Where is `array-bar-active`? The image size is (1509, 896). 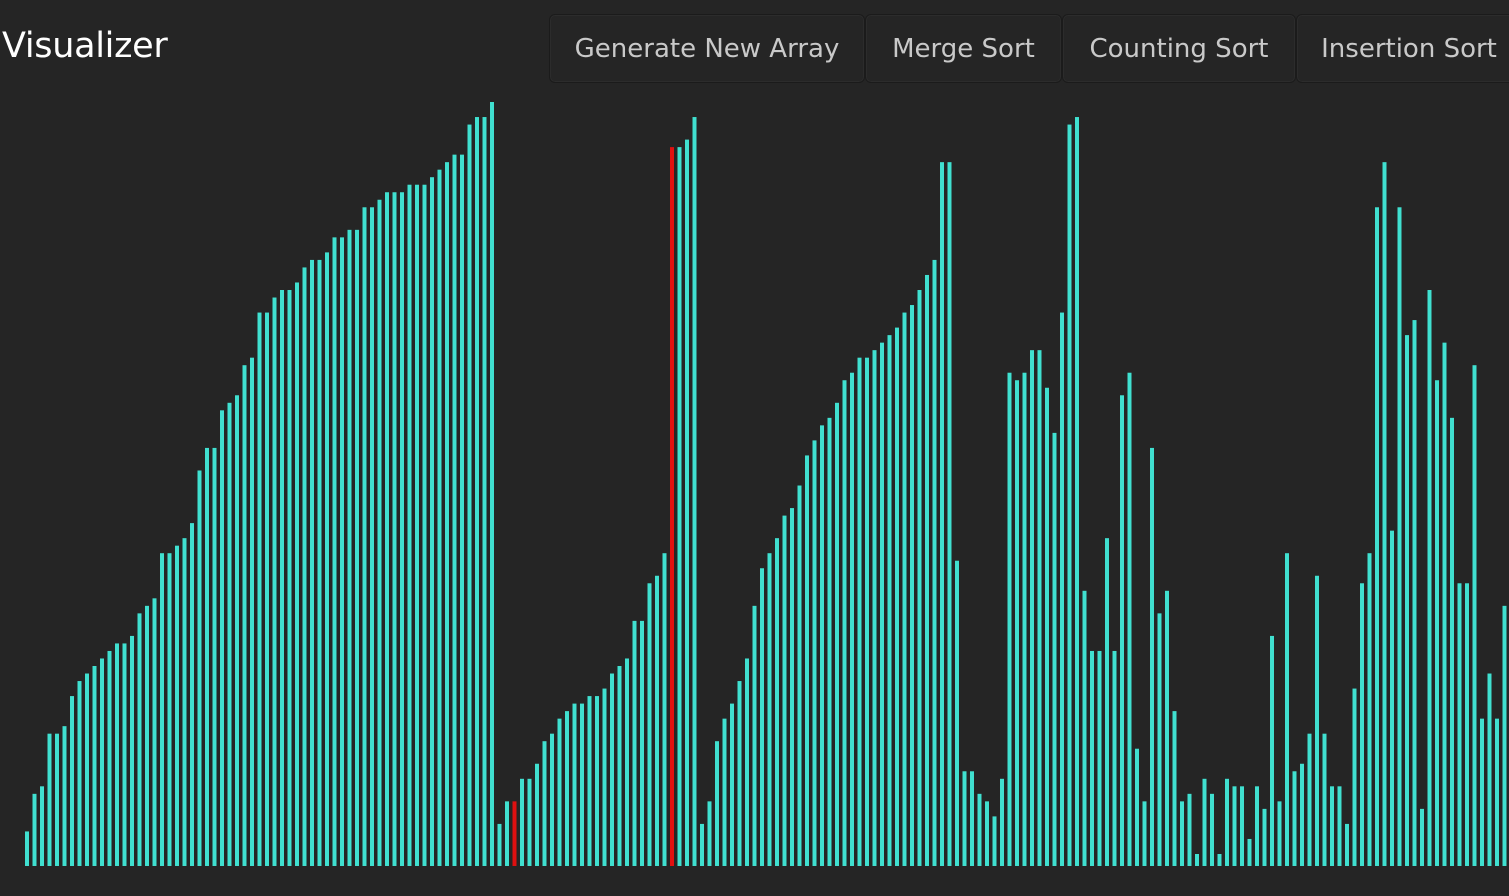 array-bar-active is located at coordinates (672, 506).